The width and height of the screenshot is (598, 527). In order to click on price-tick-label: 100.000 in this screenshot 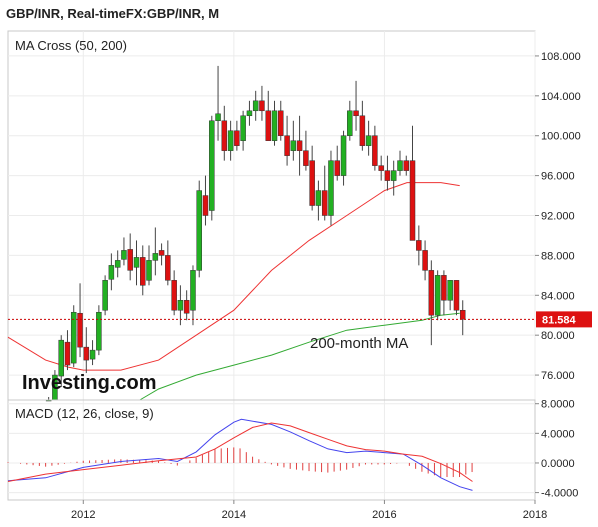, I will do `click(561, 137)`.